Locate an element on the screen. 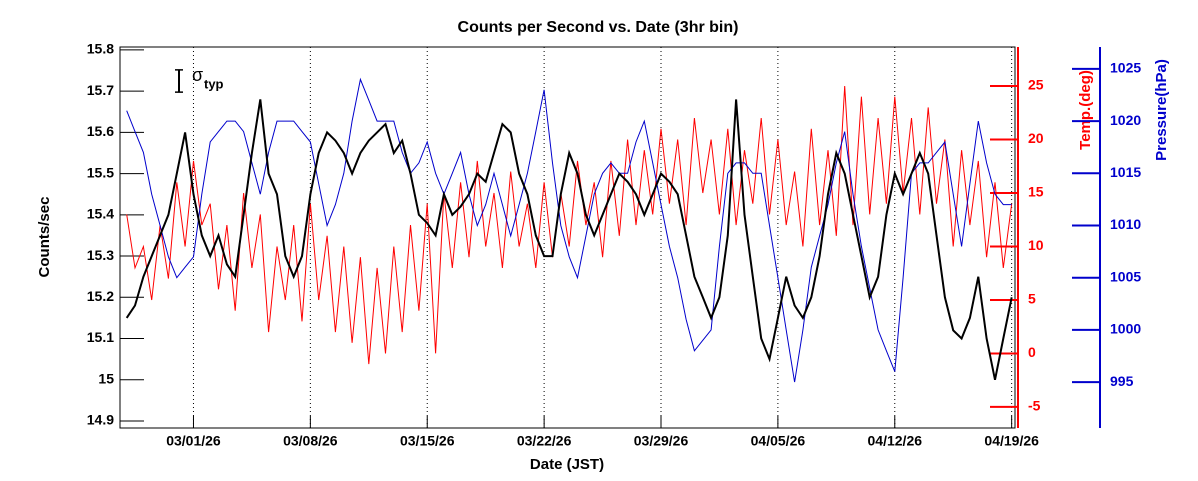 This screenshot has width=1198, height=481. x-tick-label: 03/15/26 is located at coordinates (427, 441).